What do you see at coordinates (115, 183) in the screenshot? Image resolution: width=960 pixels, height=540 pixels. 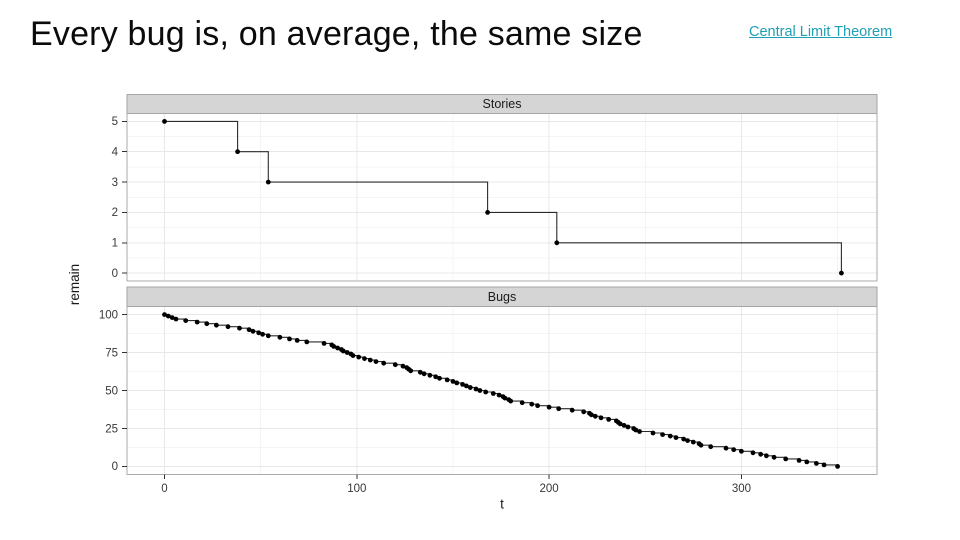 I see `y-tick-label: 3` at bounding box center [115, 183].